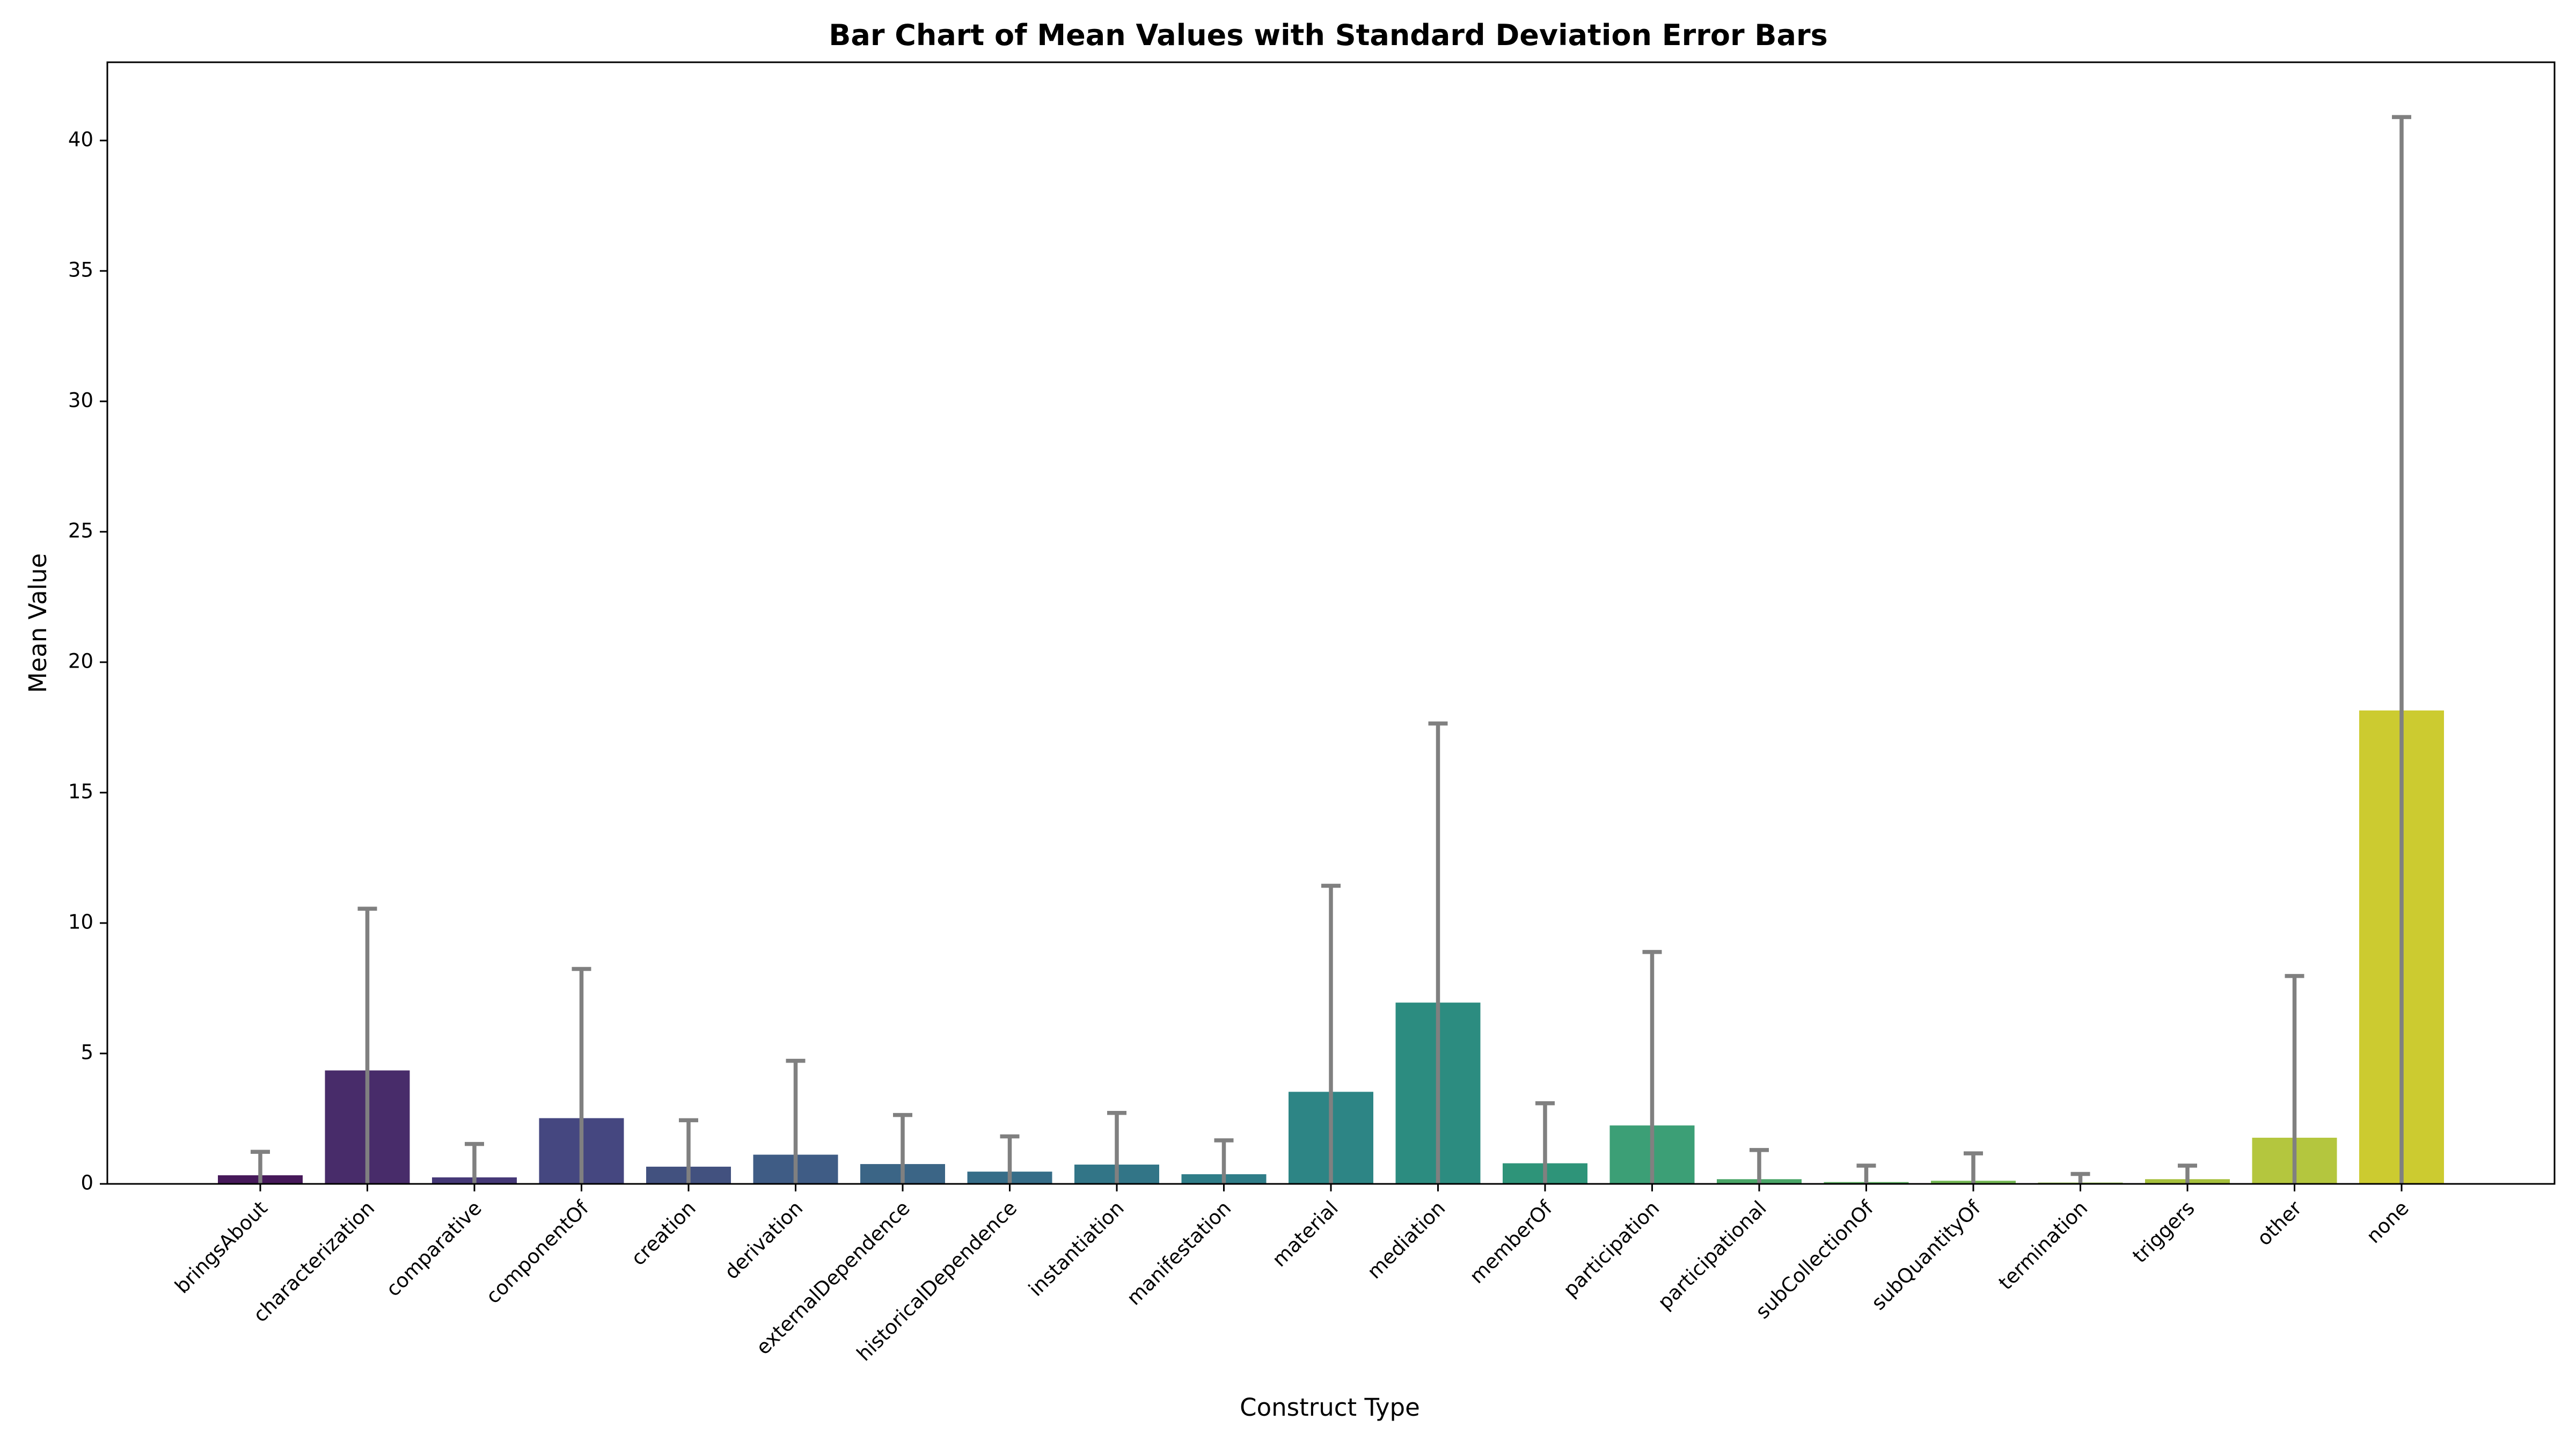  I want to click on y-tick-label: 0, so click(86, 1183).